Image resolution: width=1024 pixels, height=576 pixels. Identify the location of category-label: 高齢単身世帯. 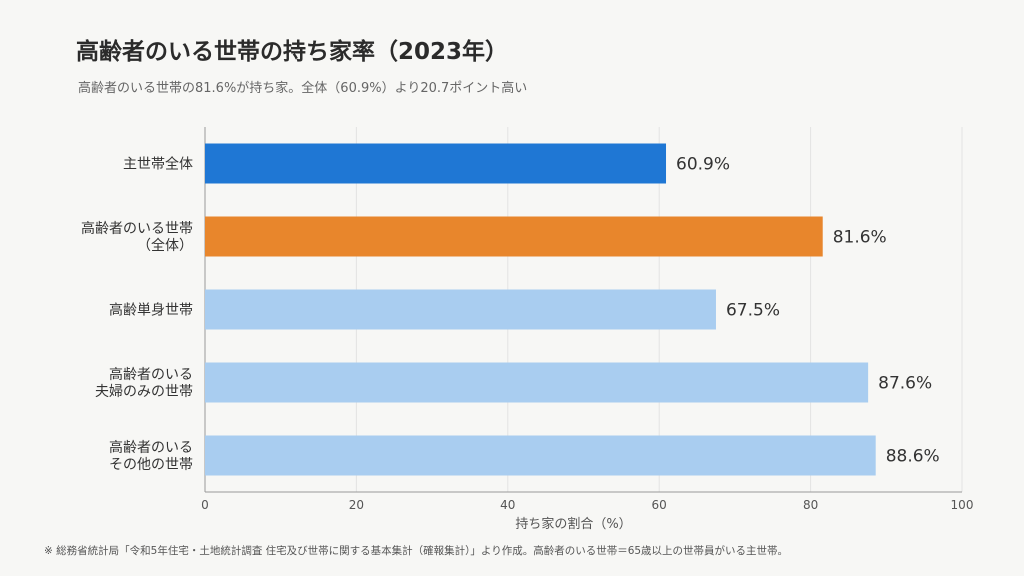
(151, 310).